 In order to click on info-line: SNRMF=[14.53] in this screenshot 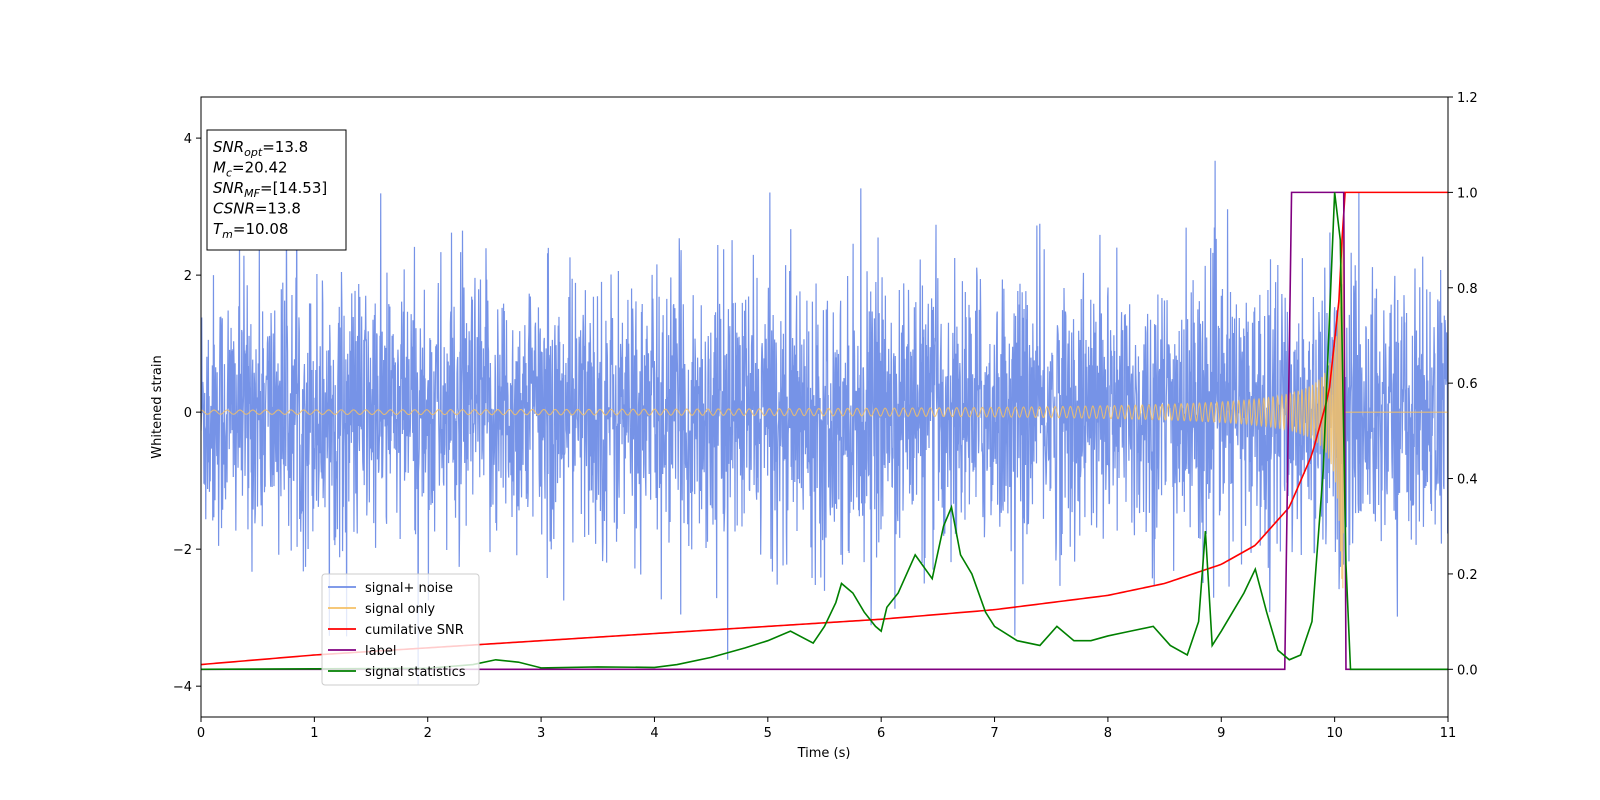, I will do `click(270, 189)`.